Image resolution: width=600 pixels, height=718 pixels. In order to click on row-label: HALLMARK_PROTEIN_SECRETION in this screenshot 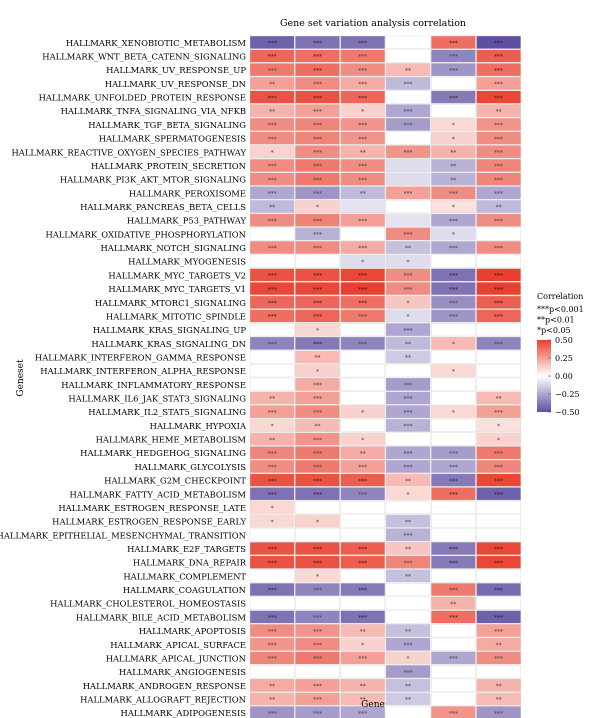, I will do `click(168, 166)`.